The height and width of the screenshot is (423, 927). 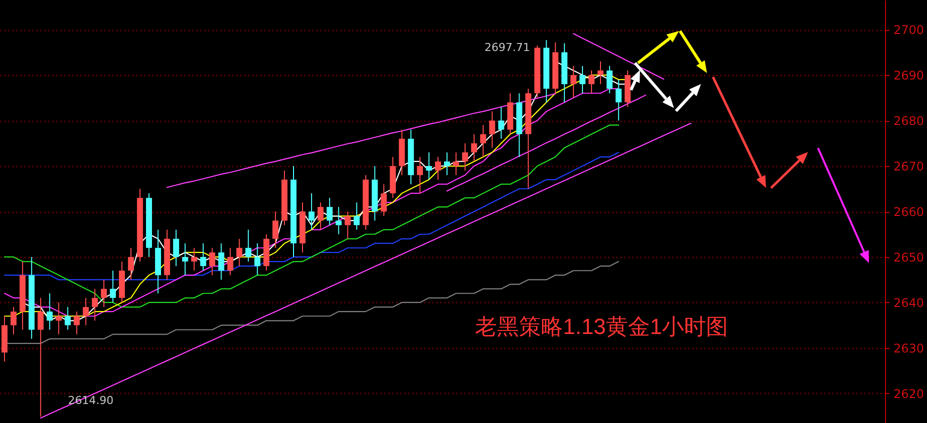 What do you see at coordinates (909, 257) in the screenshot?
I see `y-tick-label: 2650` at bounding box center [909, 257].